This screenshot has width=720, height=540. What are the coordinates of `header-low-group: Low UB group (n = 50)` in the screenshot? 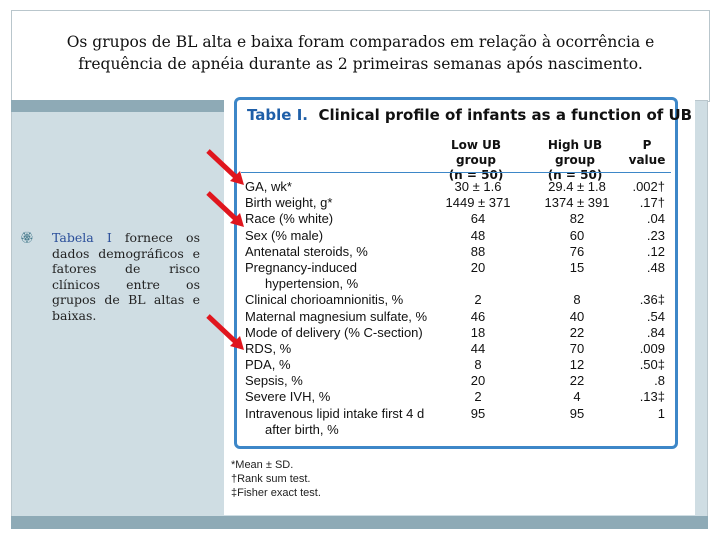 It's located at (476, 160).